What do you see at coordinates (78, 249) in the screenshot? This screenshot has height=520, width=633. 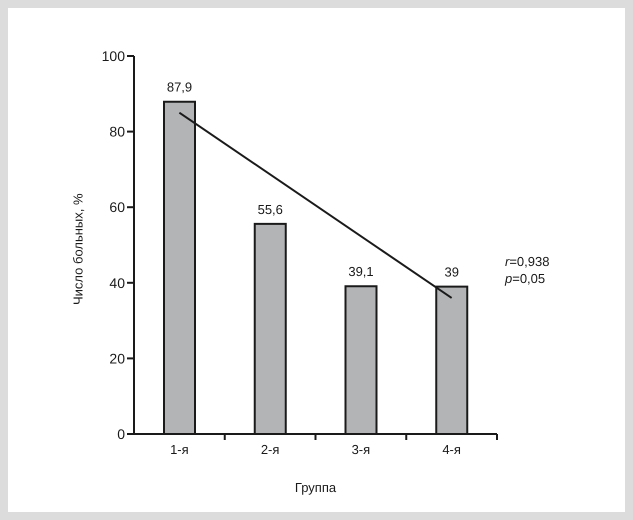 I see `y-axis-title: Число больных, %` at bounding box center [78, 249].